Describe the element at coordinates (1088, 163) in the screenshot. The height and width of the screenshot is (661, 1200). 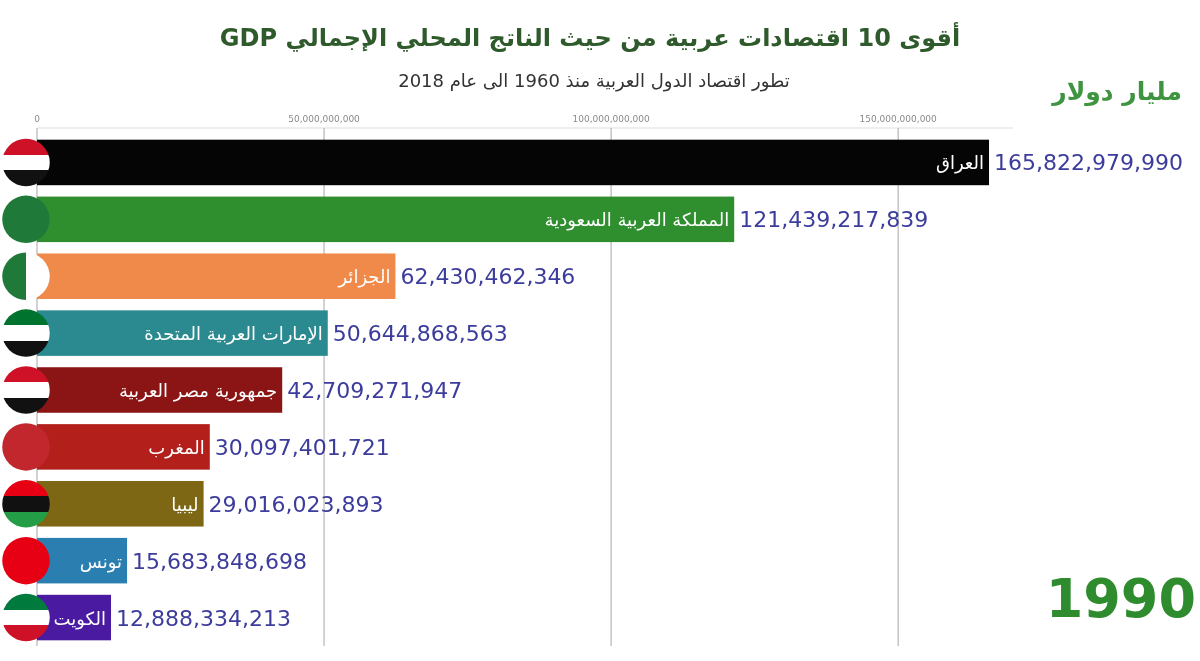
I see `value-label: 165,822,979,990` at that location.